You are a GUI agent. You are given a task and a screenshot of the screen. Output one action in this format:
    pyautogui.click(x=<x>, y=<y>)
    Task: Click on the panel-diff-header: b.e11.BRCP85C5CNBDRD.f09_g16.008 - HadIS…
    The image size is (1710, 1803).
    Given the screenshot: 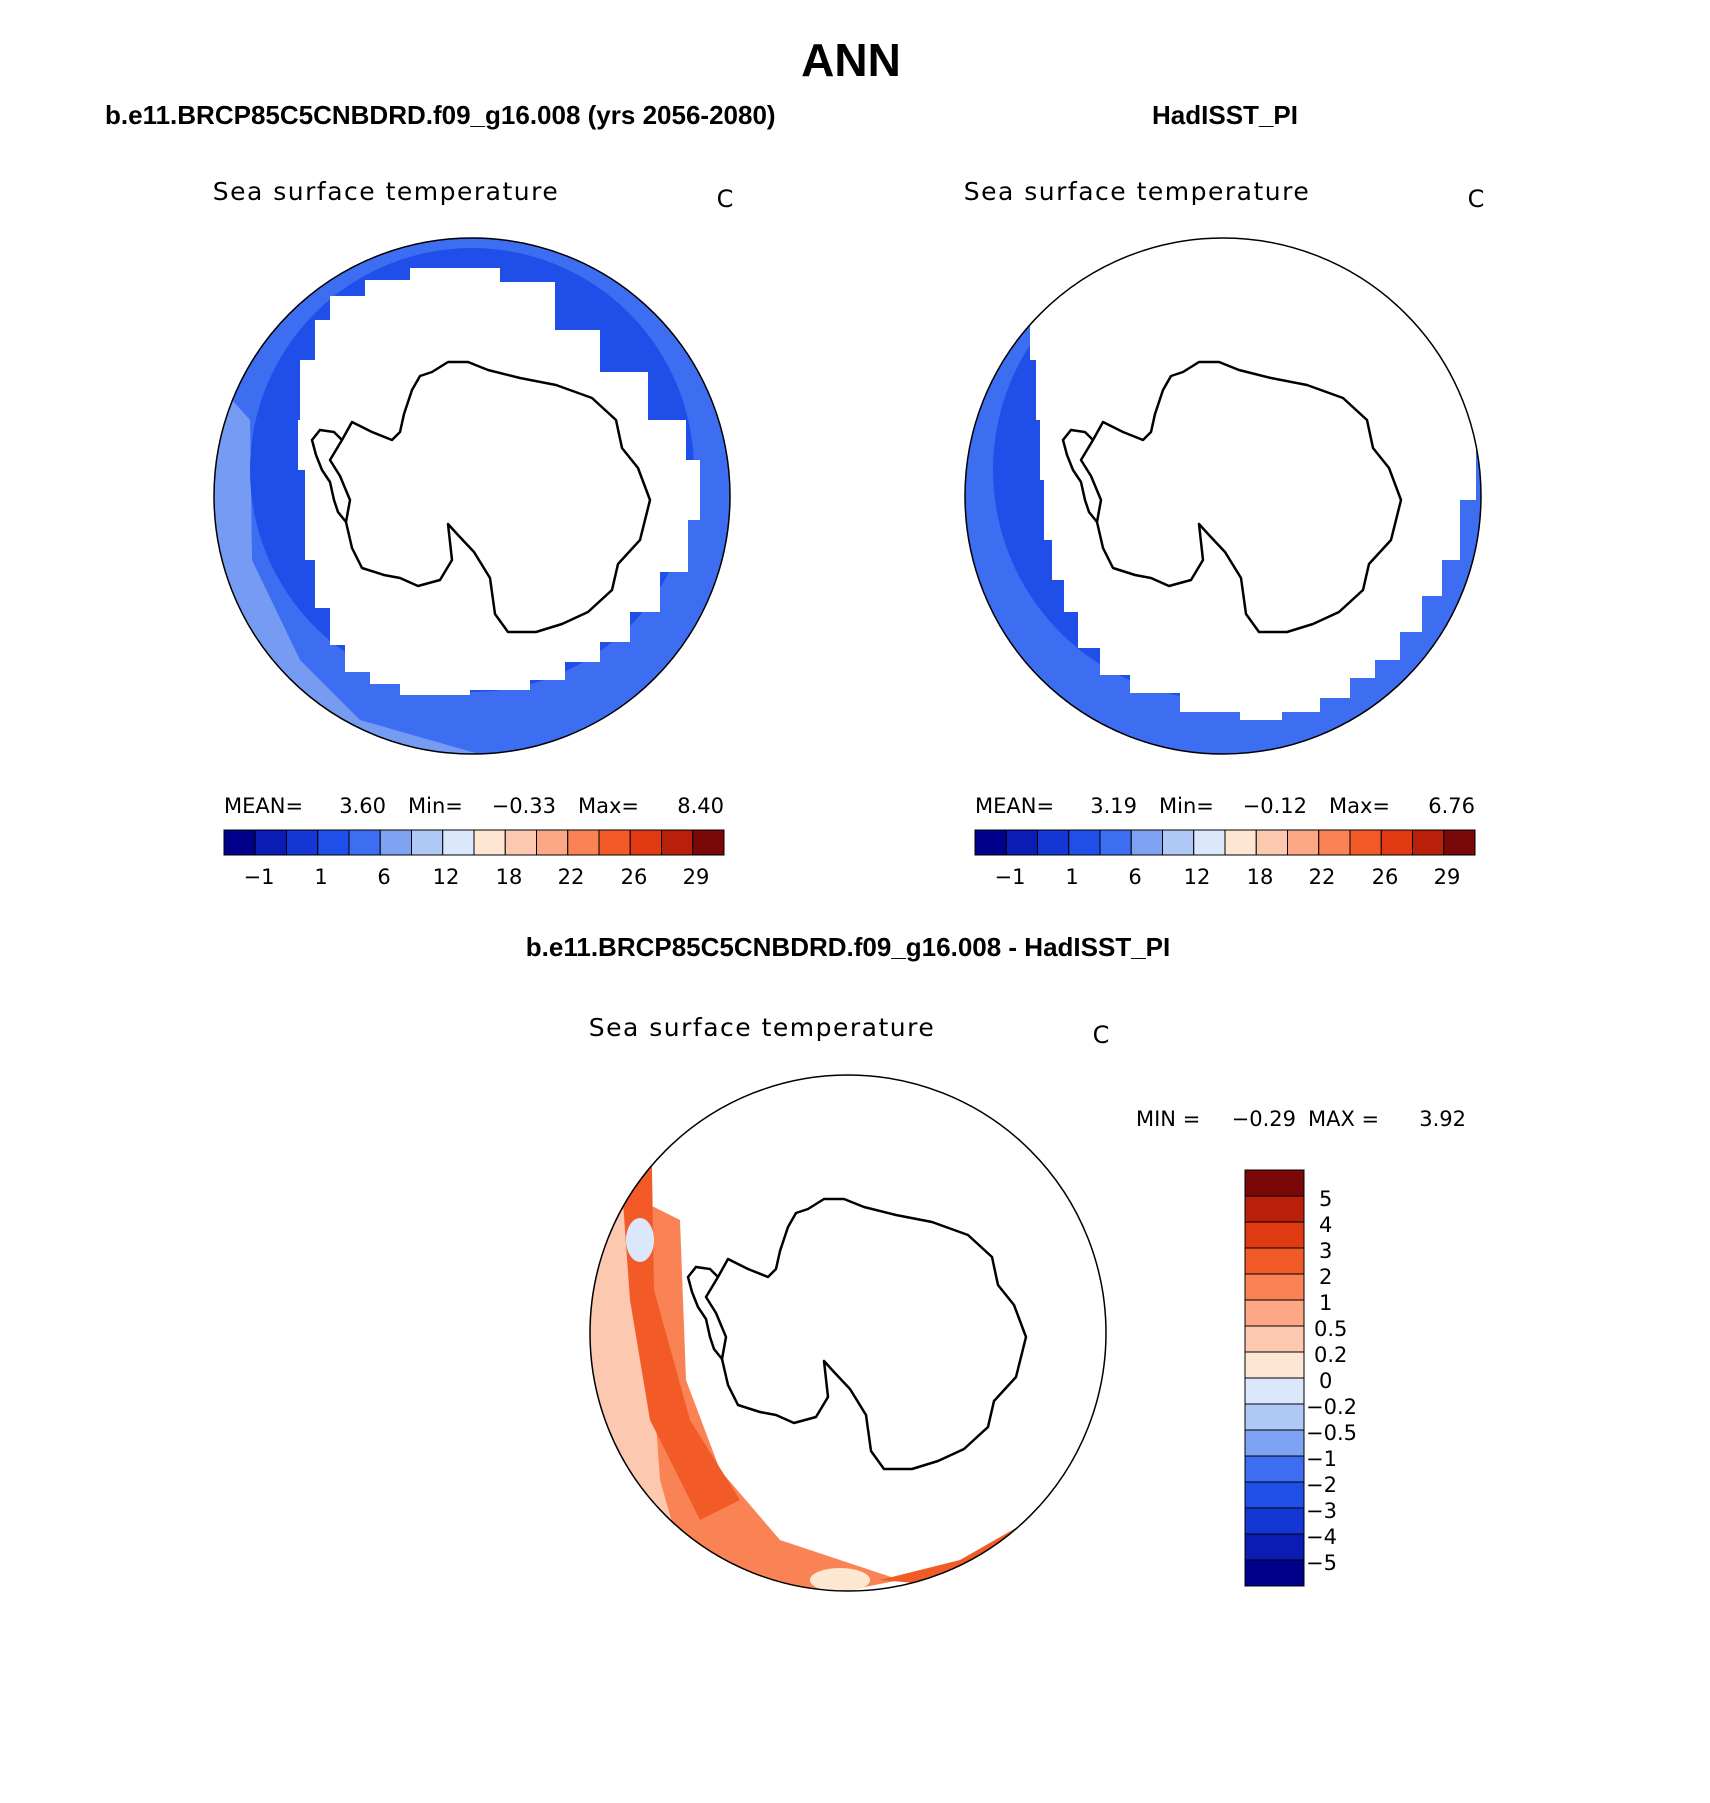 What is the action you would take?
    pyautogui.click(x=848, y=947)
    